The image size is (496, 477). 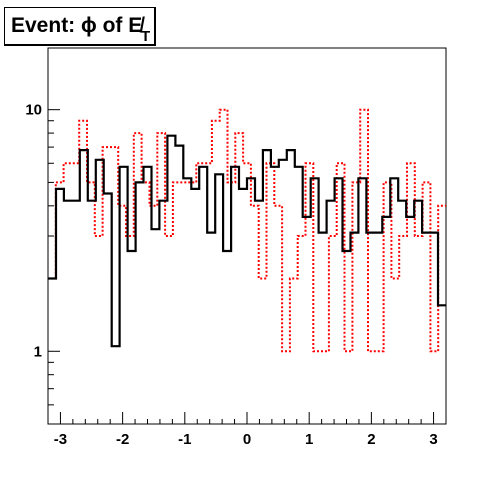 I want to click on title-box: Event: ϕ of E̸ T, so click(x=80, y=26).